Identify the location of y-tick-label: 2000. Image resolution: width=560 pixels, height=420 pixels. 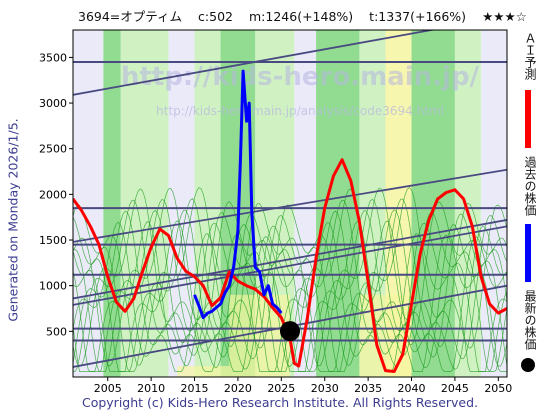
(53, 194).